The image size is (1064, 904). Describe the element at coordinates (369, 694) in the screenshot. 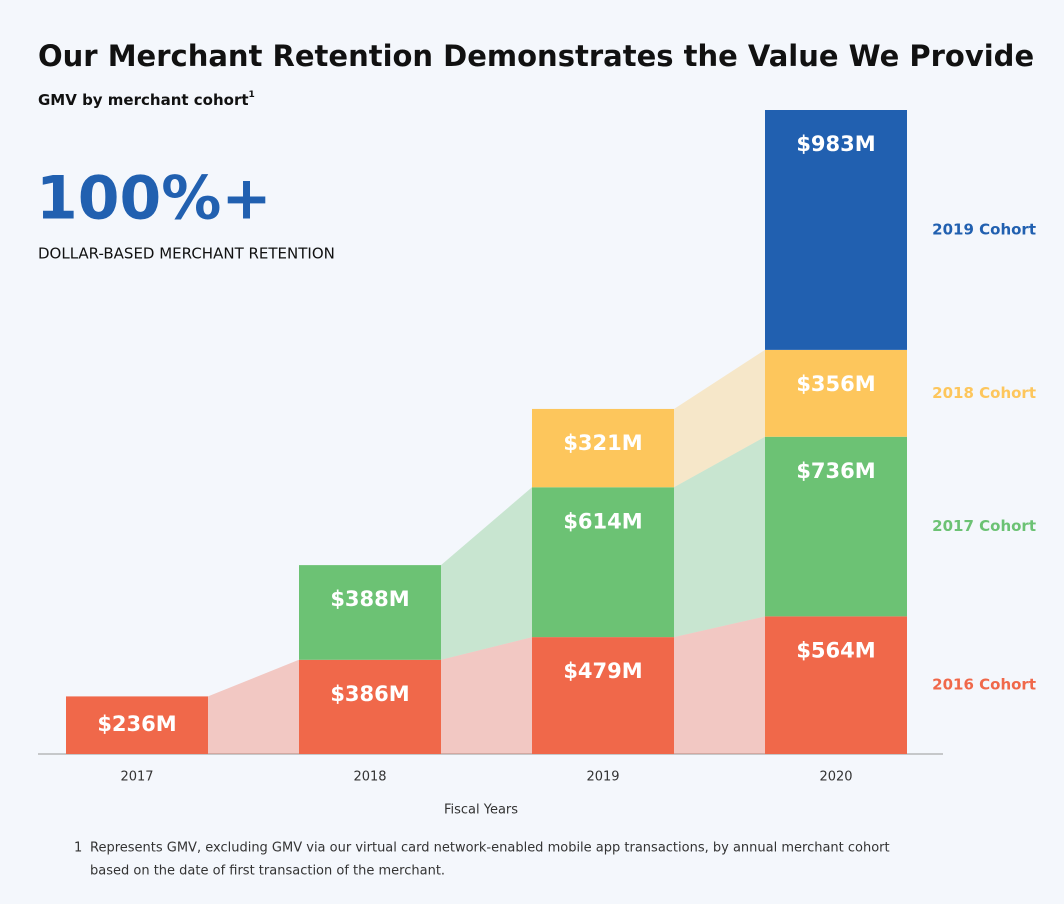

I see `data-label: $386M` at that location.